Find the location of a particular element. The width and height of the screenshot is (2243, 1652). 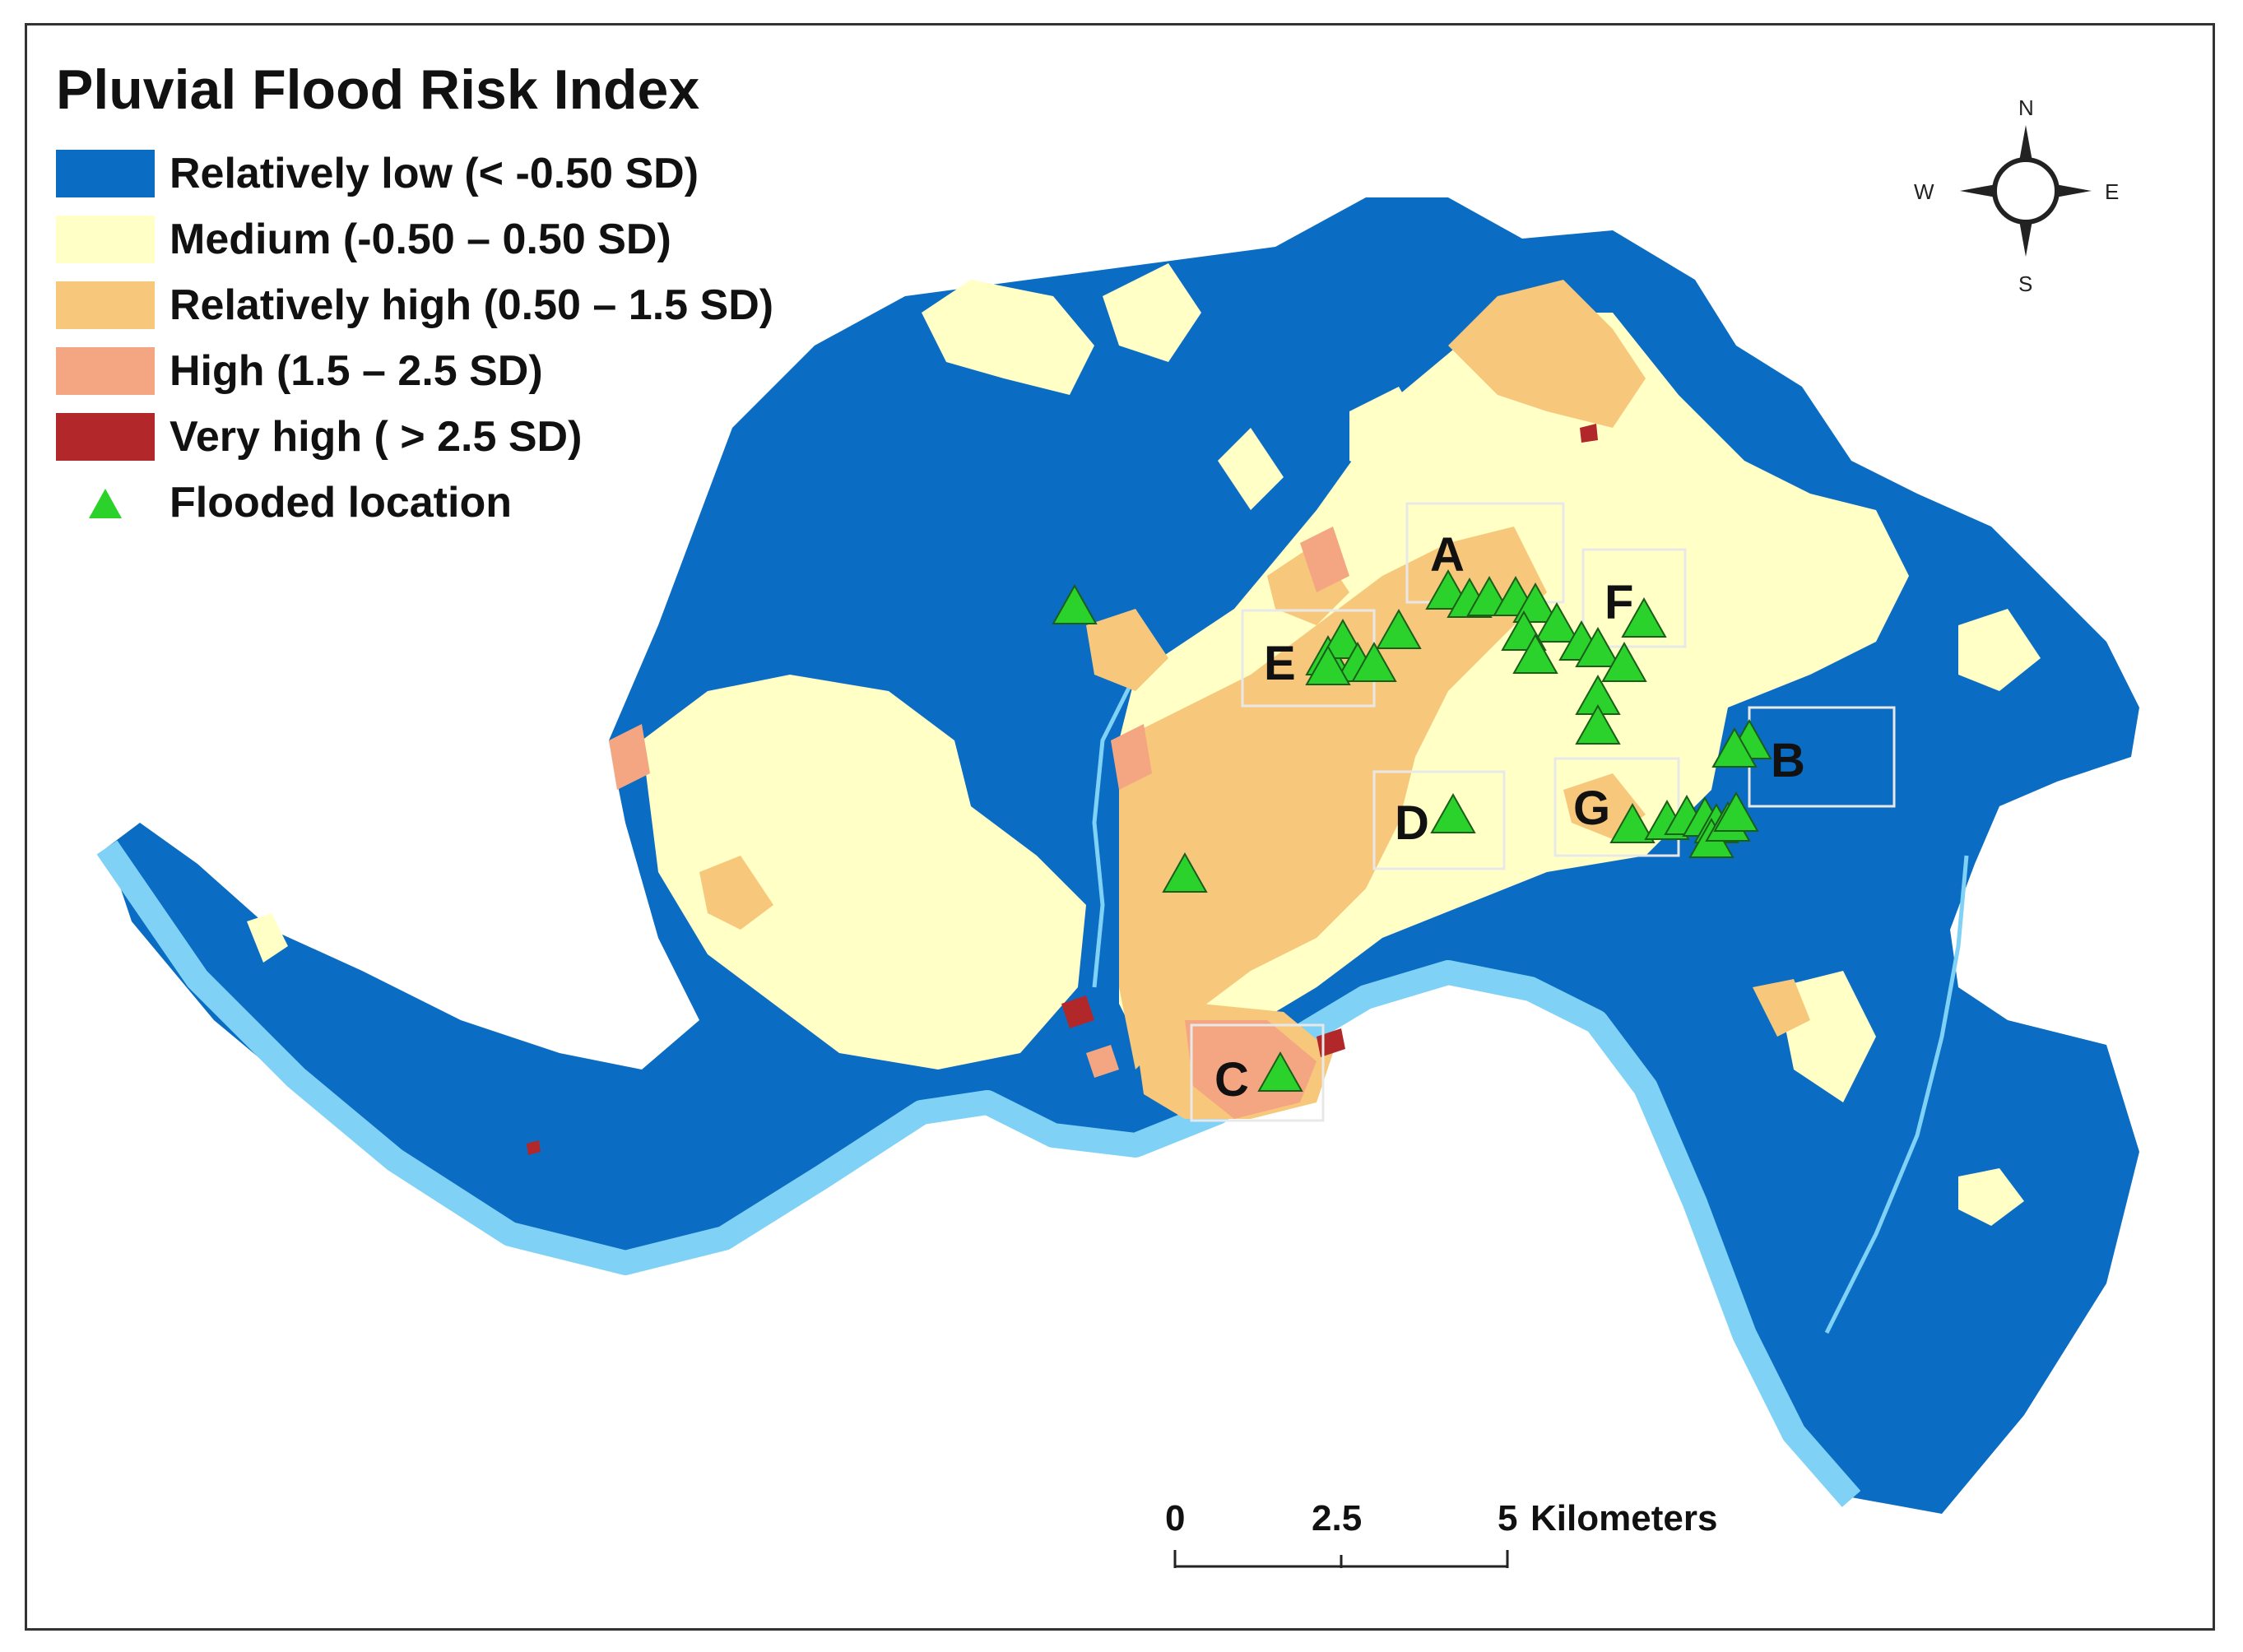

zone-box-f is located at coordinates (1634, 598).